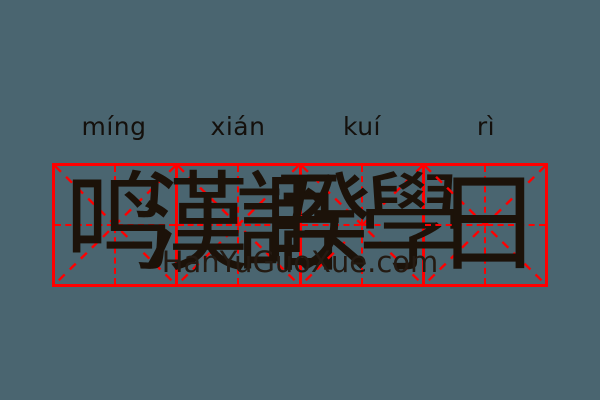 The image size is (600, 400). What do you see at coordinates (488, 224) in the screenshot?
I see `character-glyph-4: 日` at bounding box center [488, 224].